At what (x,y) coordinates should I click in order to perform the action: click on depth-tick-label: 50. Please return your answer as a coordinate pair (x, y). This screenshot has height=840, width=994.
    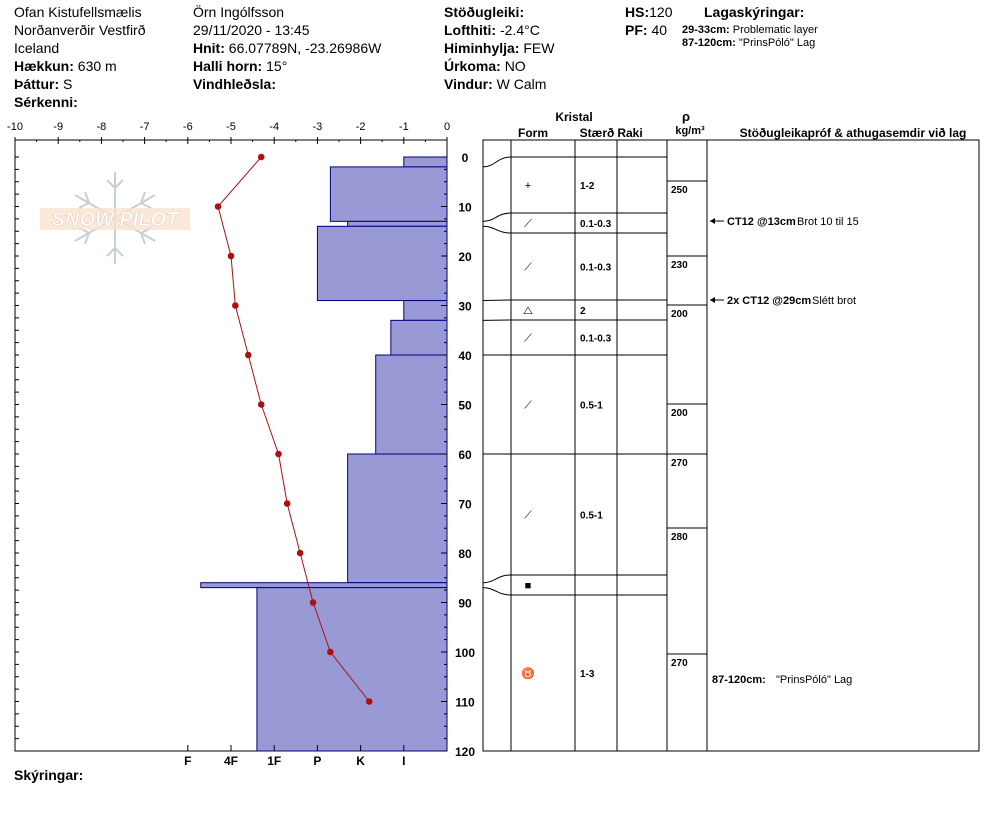
    Looking at the image, I should click on (465, 406).